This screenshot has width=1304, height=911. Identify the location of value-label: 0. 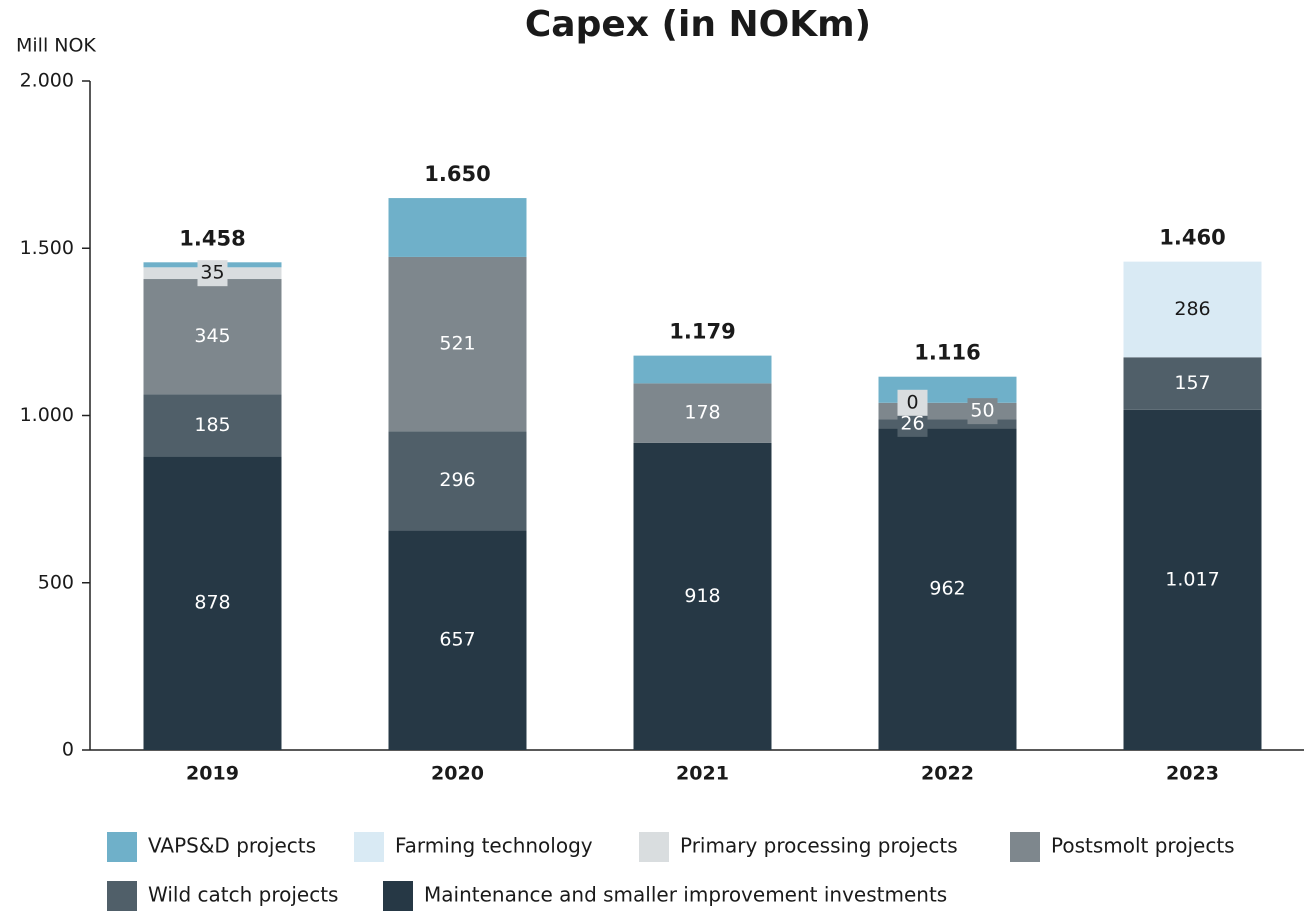
(912, 402).